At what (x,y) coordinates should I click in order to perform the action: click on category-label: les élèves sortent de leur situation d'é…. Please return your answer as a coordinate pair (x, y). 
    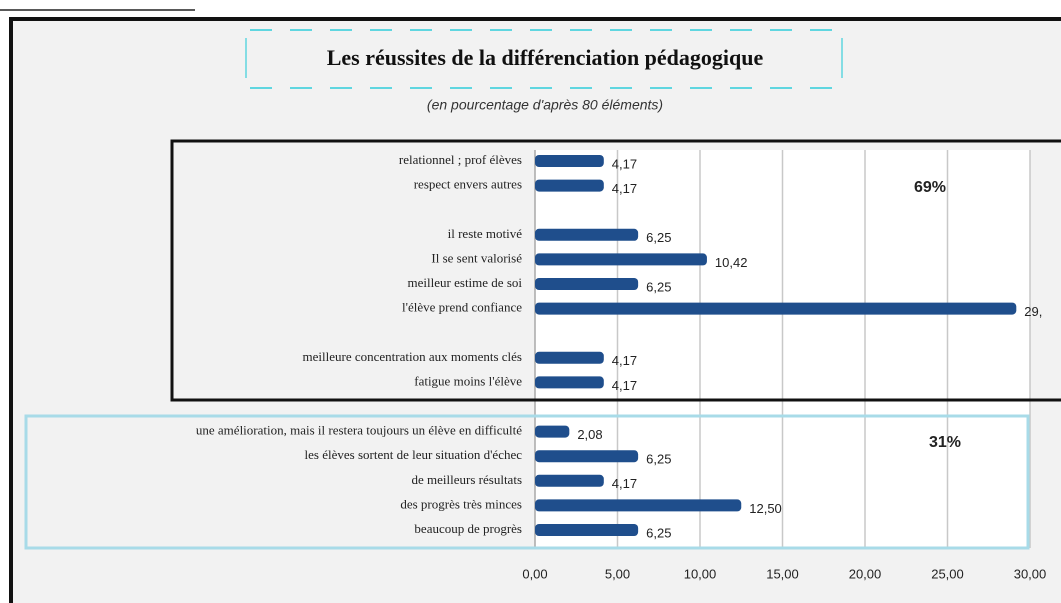
    Looking at the image, I should click on (414, 454).